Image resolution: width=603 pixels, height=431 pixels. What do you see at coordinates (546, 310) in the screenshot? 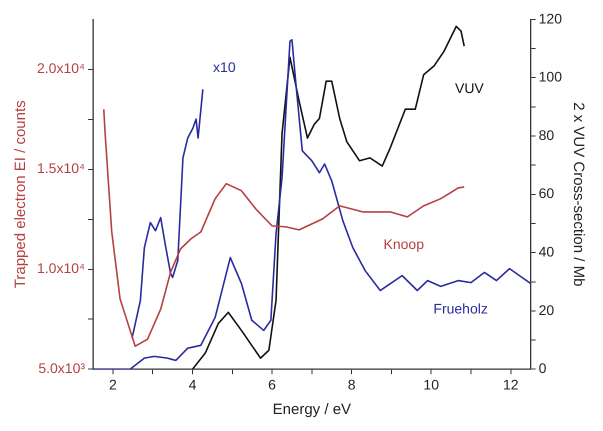
I see `y2-tick-label: 20` at bounding box center [546, 310].